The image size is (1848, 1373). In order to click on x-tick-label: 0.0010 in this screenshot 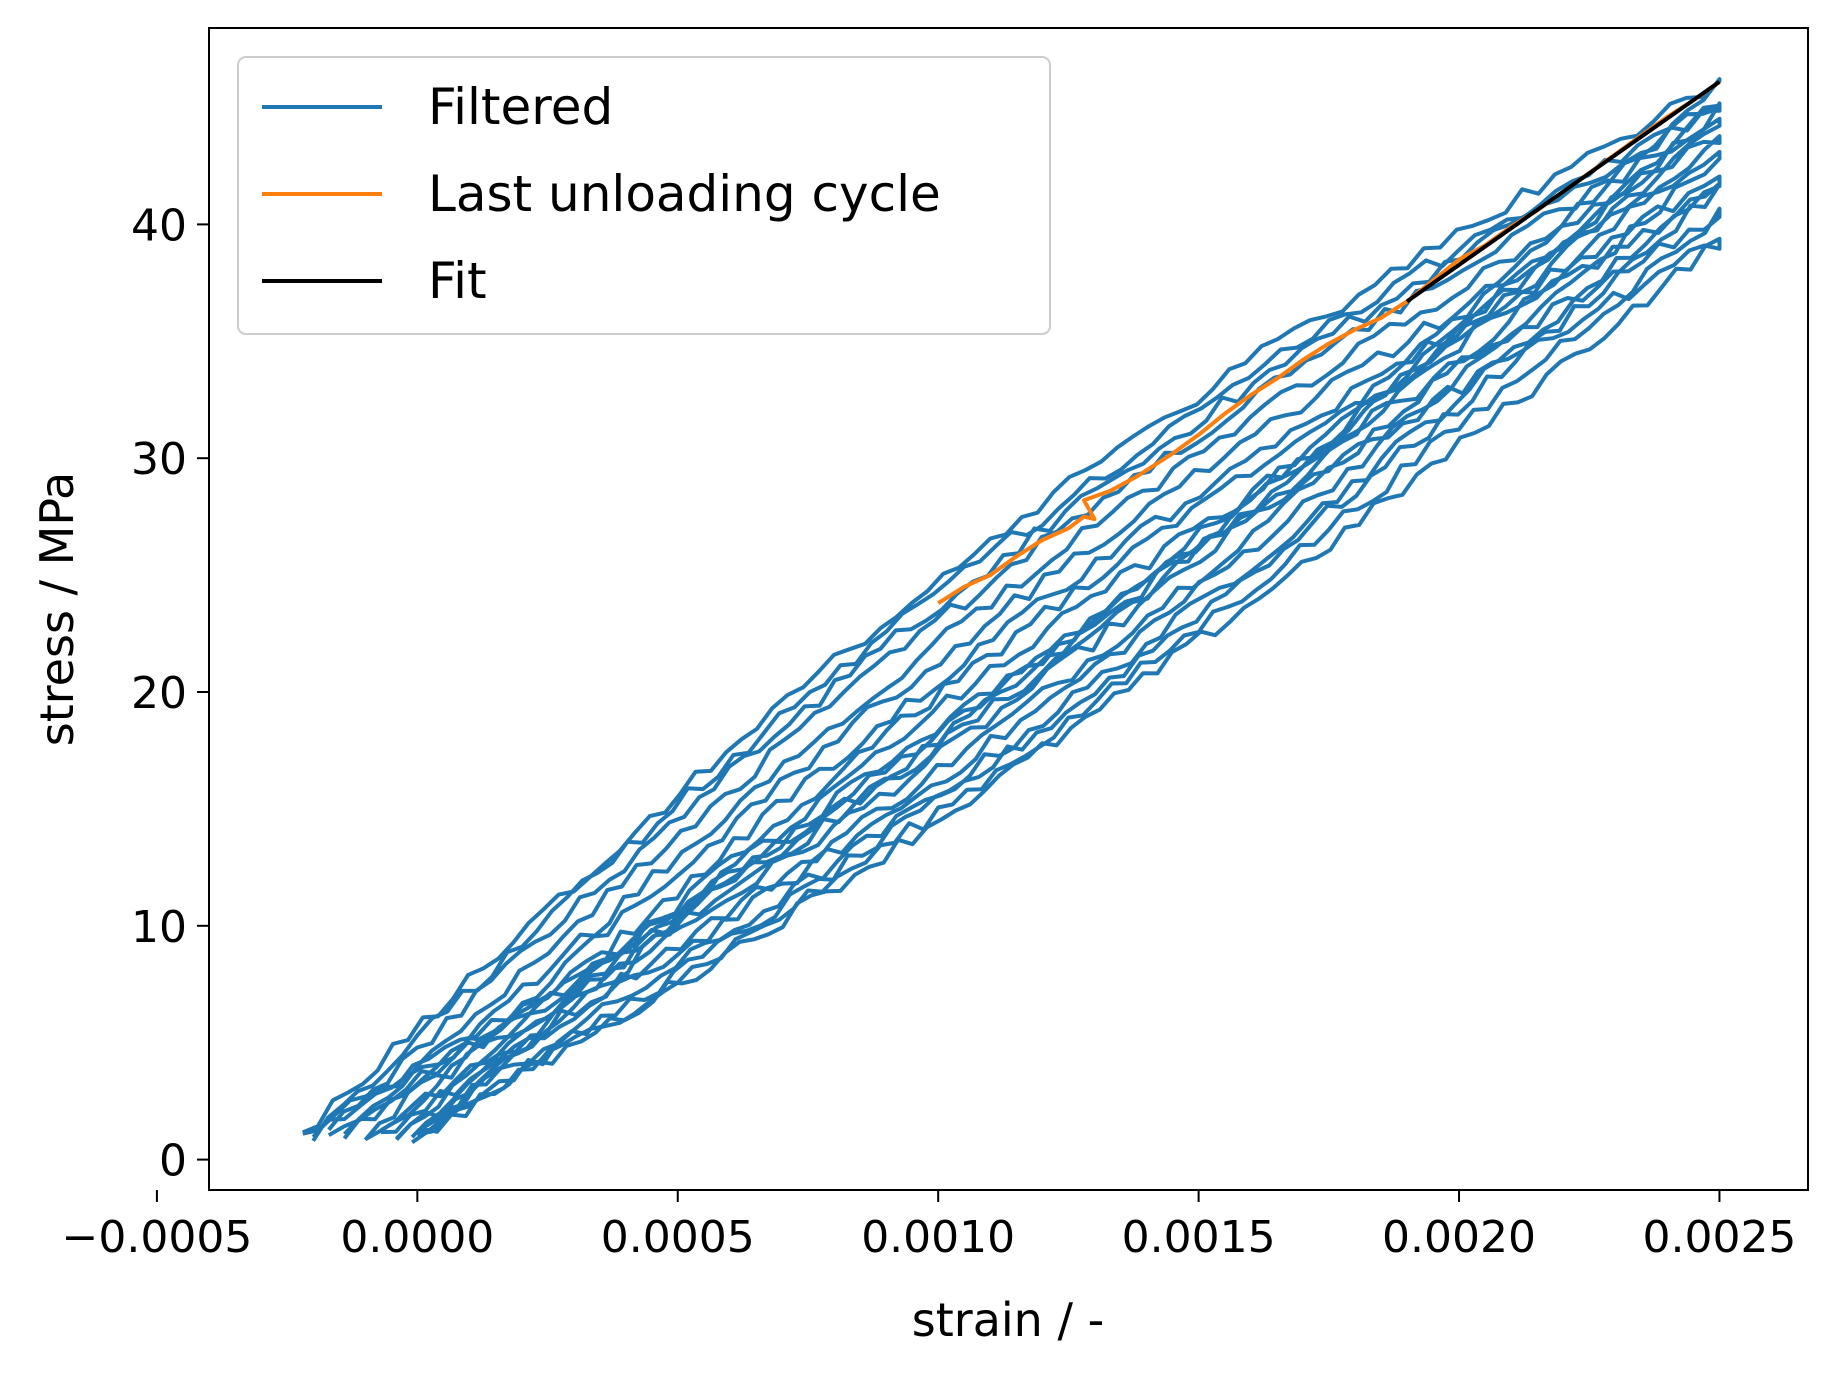, I will do `click(938, 1237)`.